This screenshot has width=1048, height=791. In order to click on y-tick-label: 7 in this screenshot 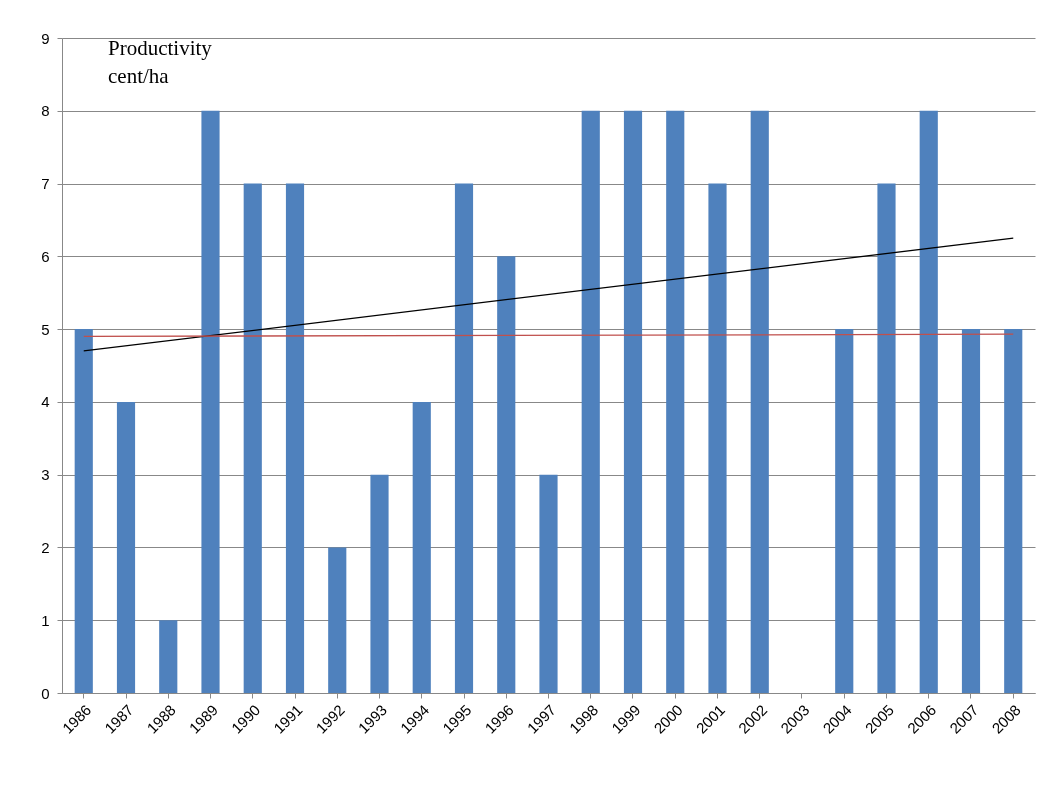, I will do `click(45, 184)`.